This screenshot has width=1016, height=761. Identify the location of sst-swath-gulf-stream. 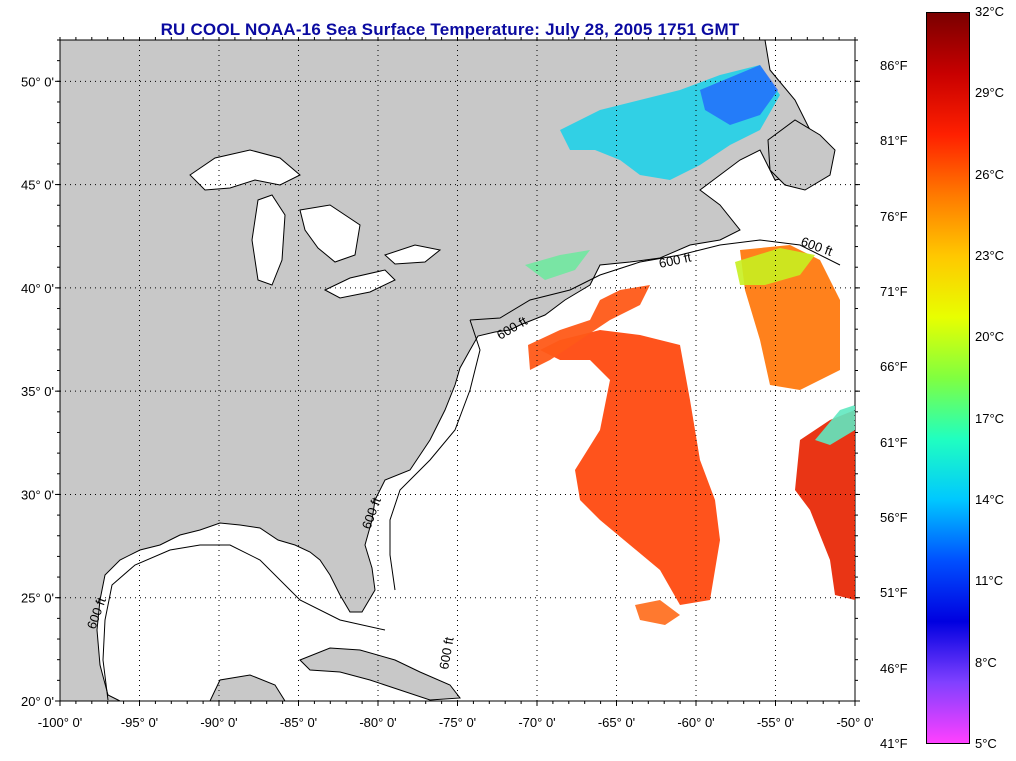
(630, 467).